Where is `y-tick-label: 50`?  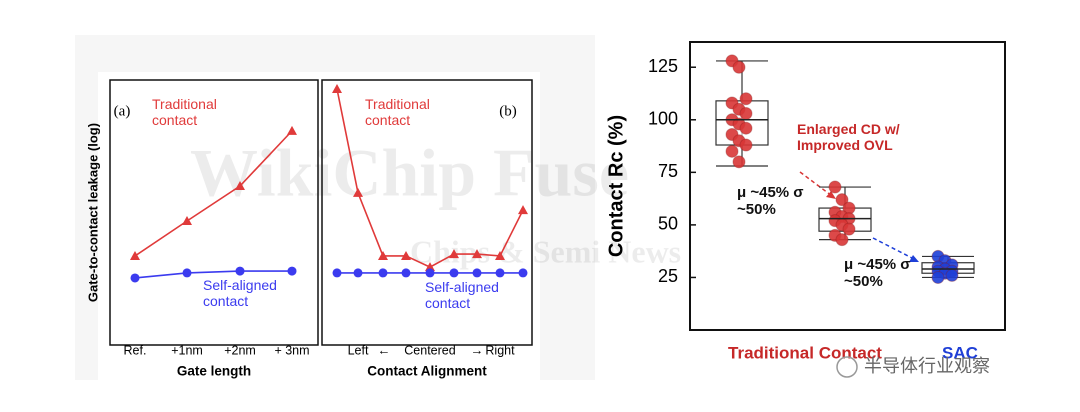
y-tick-label: 50 is located at coordinates (668, 224).